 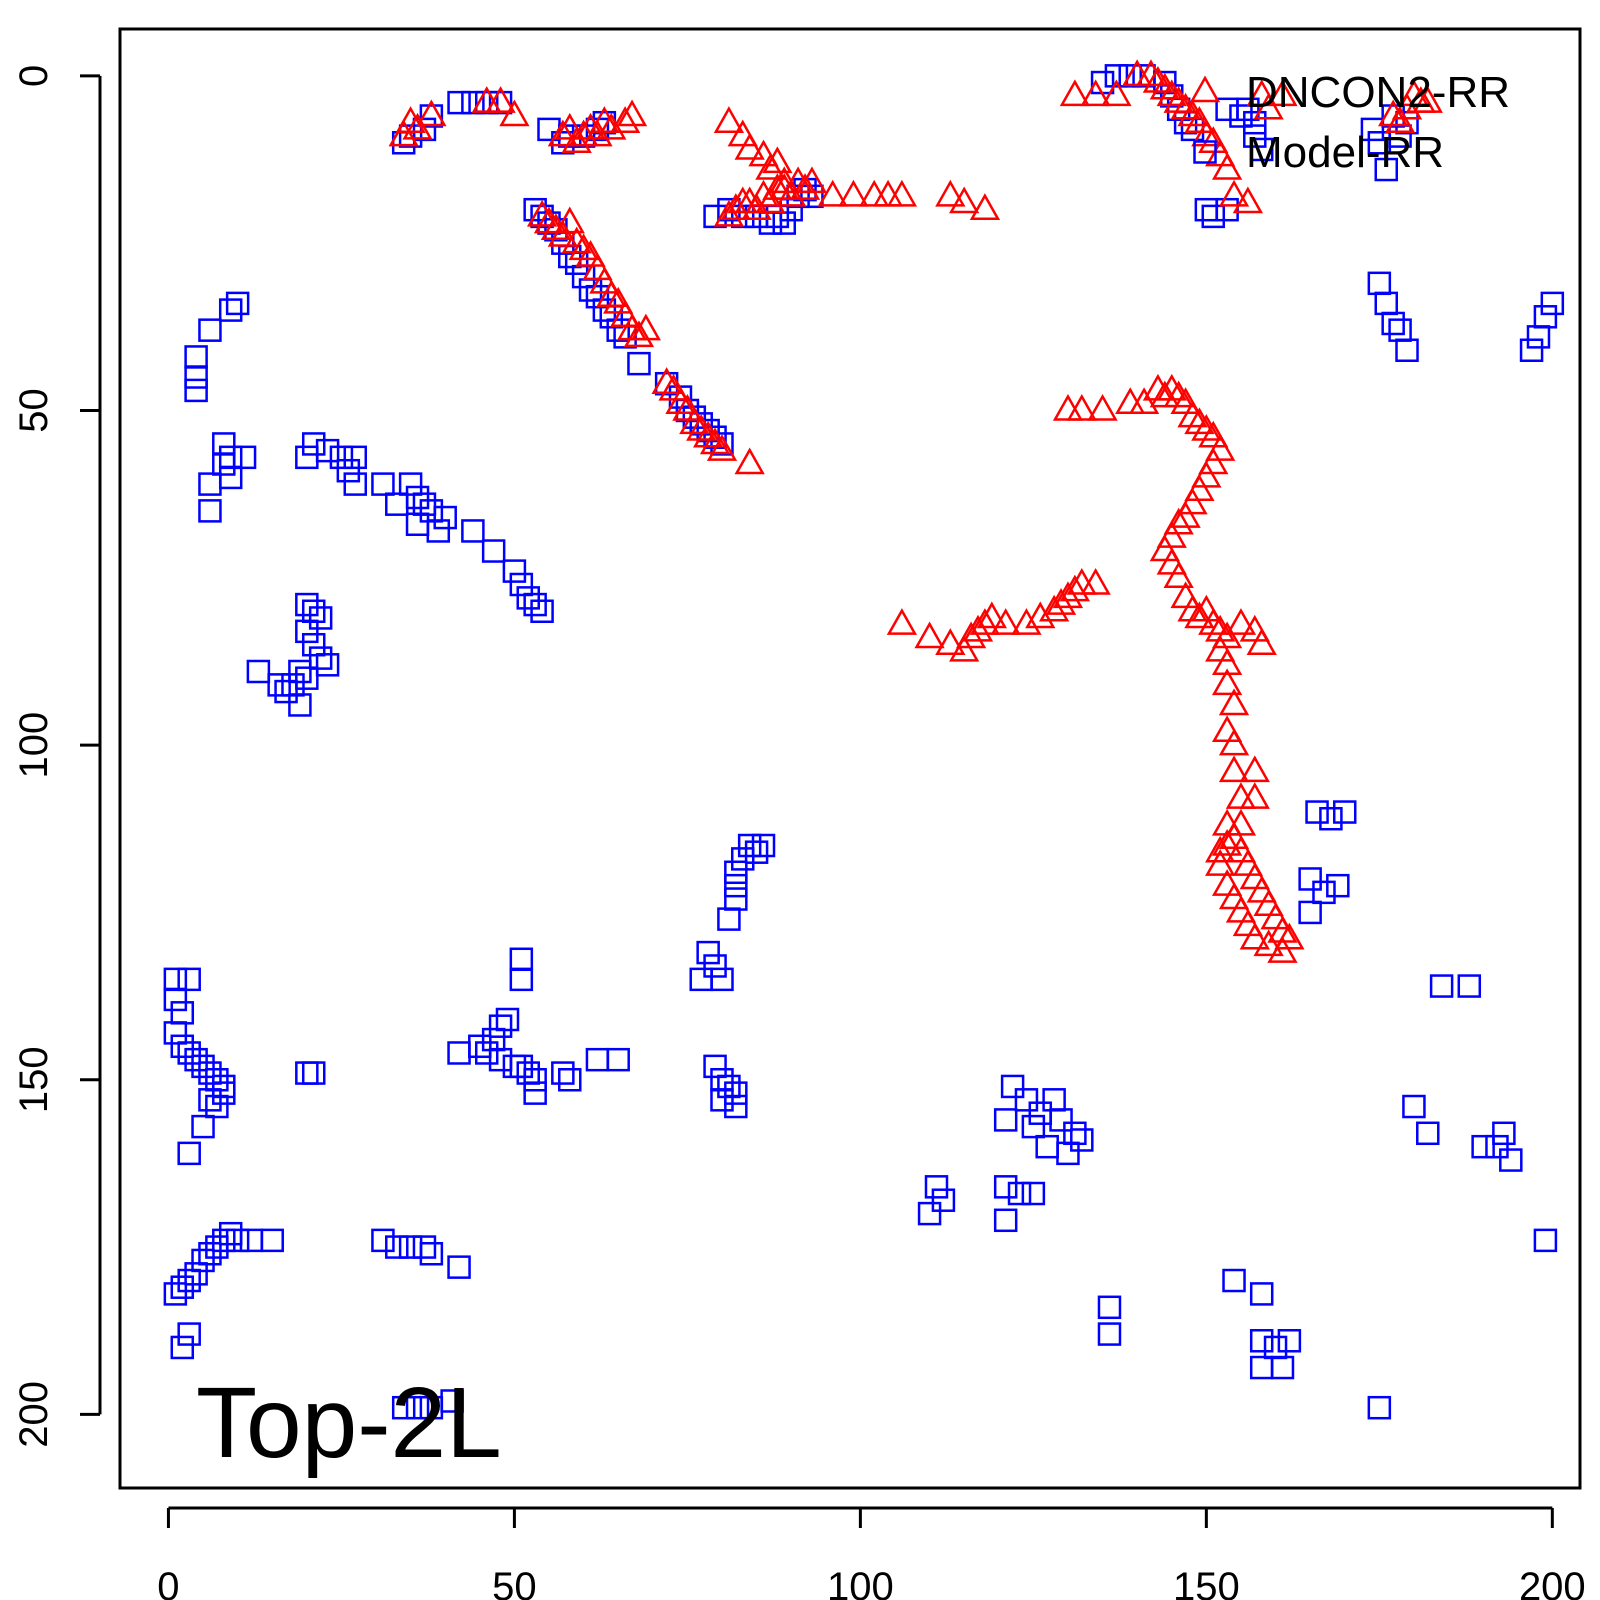 What do you see at coordinates (1378, 92) in the screenshot?
I see `legend-label-dncon2-rr: DNCON2-RR` at bounding box center [1378, 92].